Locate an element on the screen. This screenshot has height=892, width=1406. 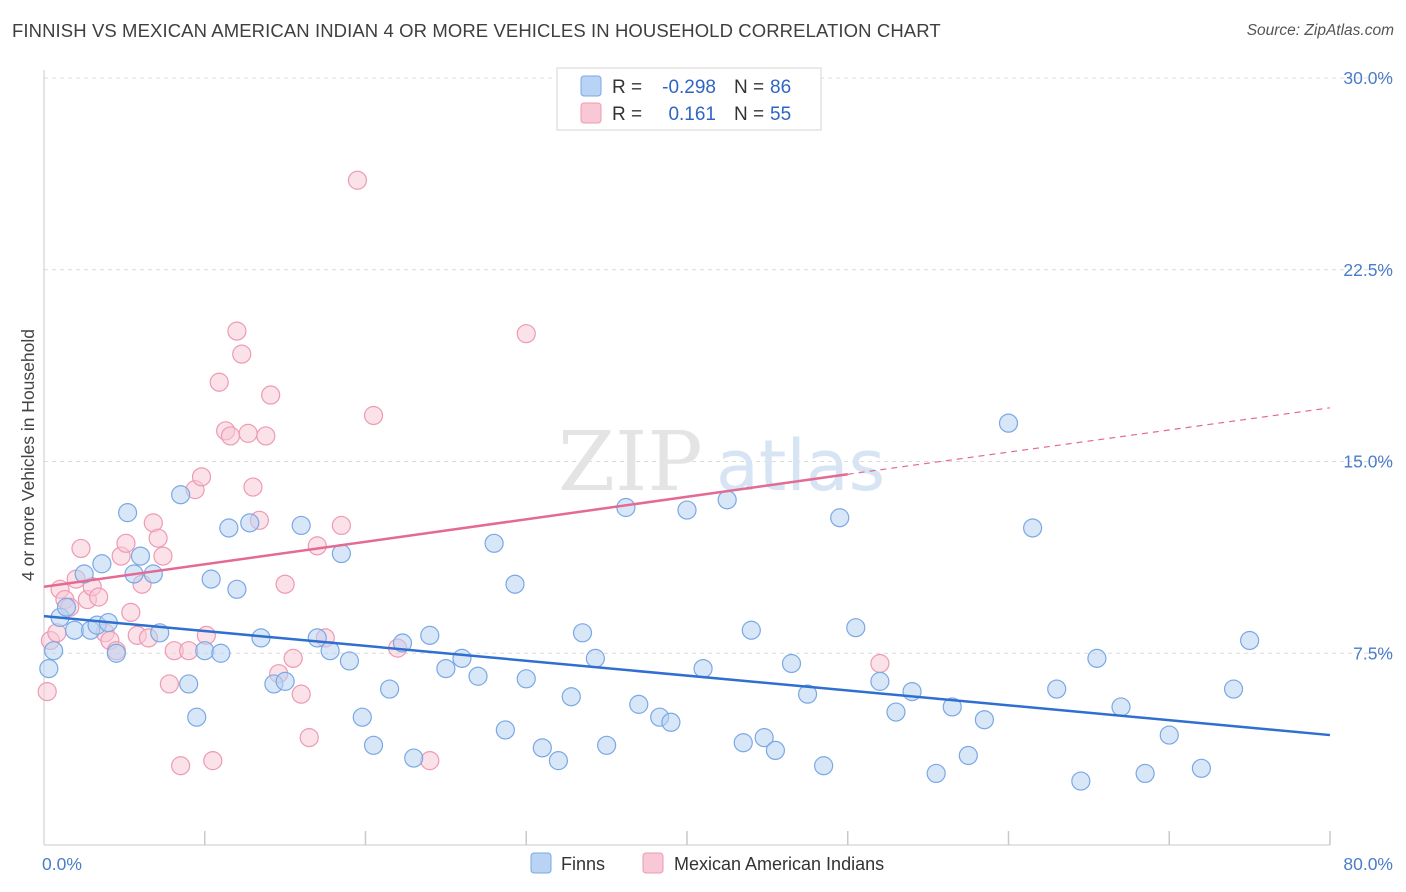
finns-trend-line is located at coordinates (687, 675).